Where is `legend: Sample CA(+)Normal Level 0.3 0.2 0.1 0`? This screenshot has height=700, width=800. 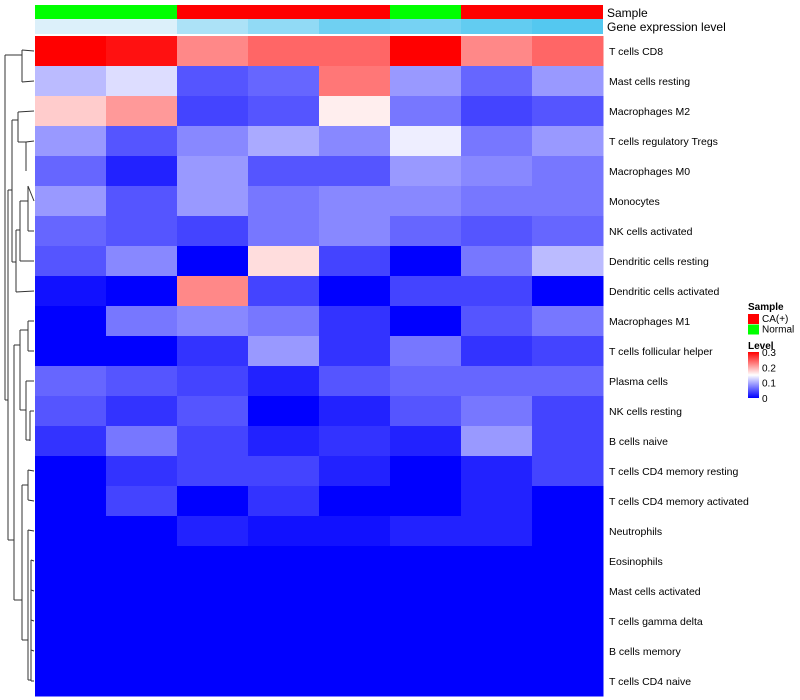 legend: Sample CA(+)Normal Level 0.3 0.2 0.1 0 is located at coordinates (771, 353).